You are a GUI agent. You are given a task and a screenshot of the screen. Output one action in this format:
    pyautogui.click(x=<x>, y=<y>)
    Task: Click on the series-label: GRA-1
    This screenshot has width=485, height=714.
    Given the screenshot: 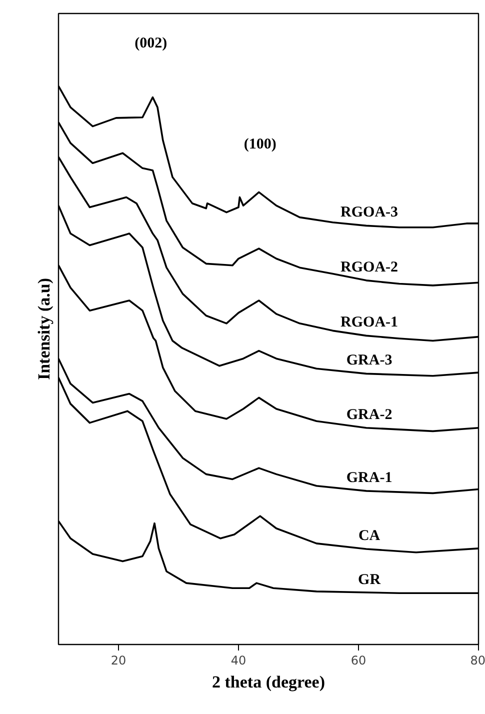 What is the action you would take?
    pyautogui.click(x=369, y=478)
    